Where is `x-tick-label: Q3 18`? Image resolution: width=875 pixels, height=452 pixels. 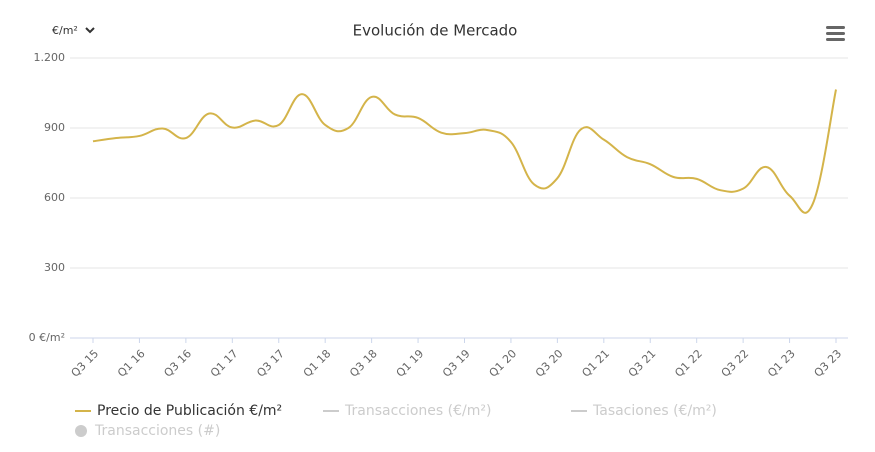 x-tick-label: Q3 18 is located at coordinates (363, 363).